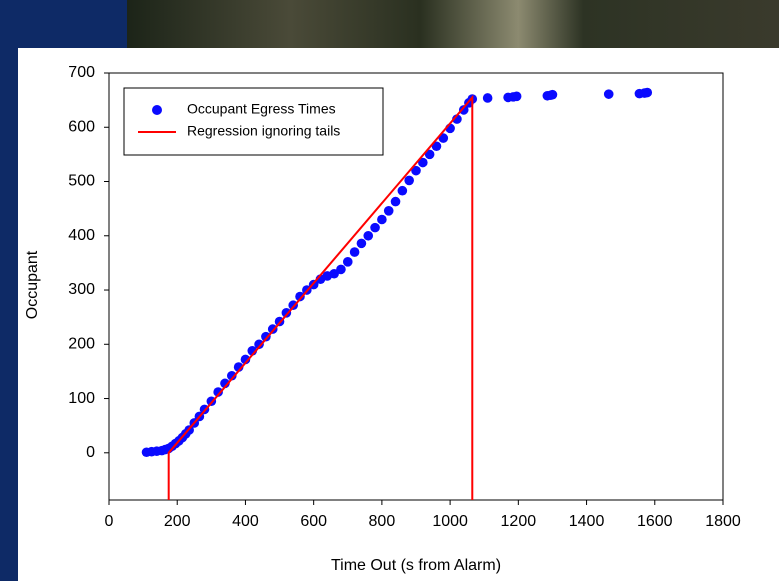 The image size is (779, 586). I want to click on legend-box, so click(253, 121).